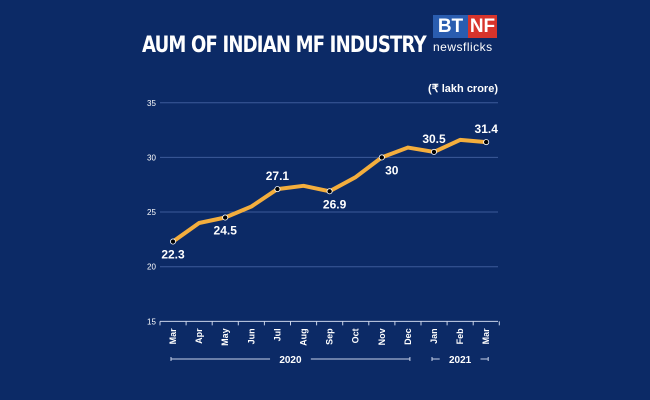 The height and width of the screenshot is (400, 650). What do you see at coordinates (408, 336) in the screenshot?
I see `x-tick-label: Dec` at bounding box center [408, 336].